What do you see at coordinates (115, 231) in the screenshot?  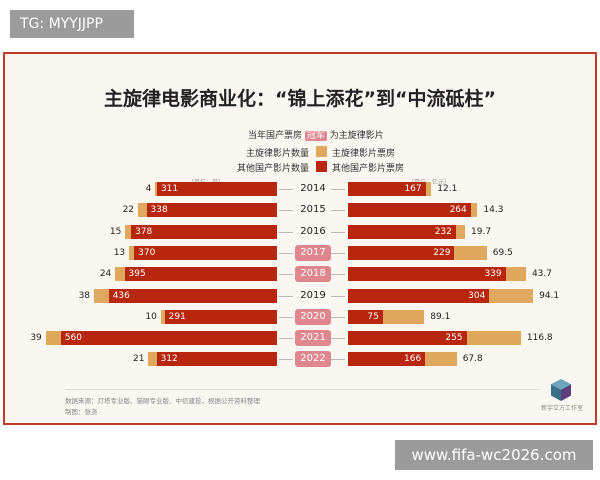 I see `label-main-count: 15` at bounding box center [115, 231].